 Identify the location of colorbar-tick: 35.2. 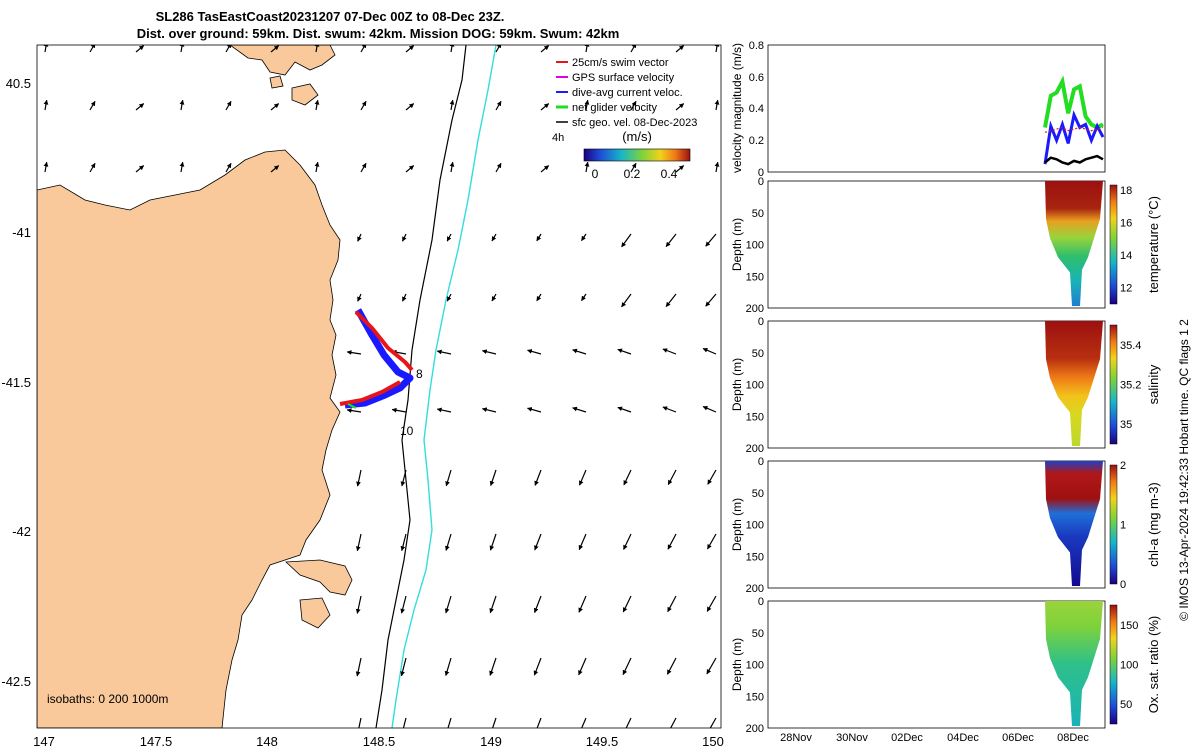
(1130, 386).